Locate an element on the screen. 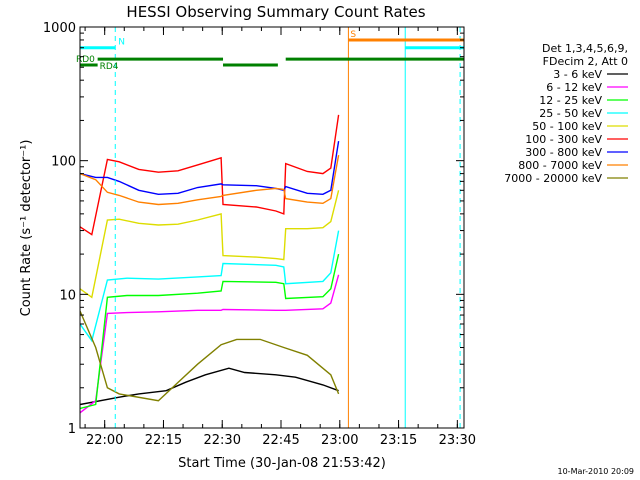  legend-label: 25 - 50 keV is located at coordinates (570, 113).